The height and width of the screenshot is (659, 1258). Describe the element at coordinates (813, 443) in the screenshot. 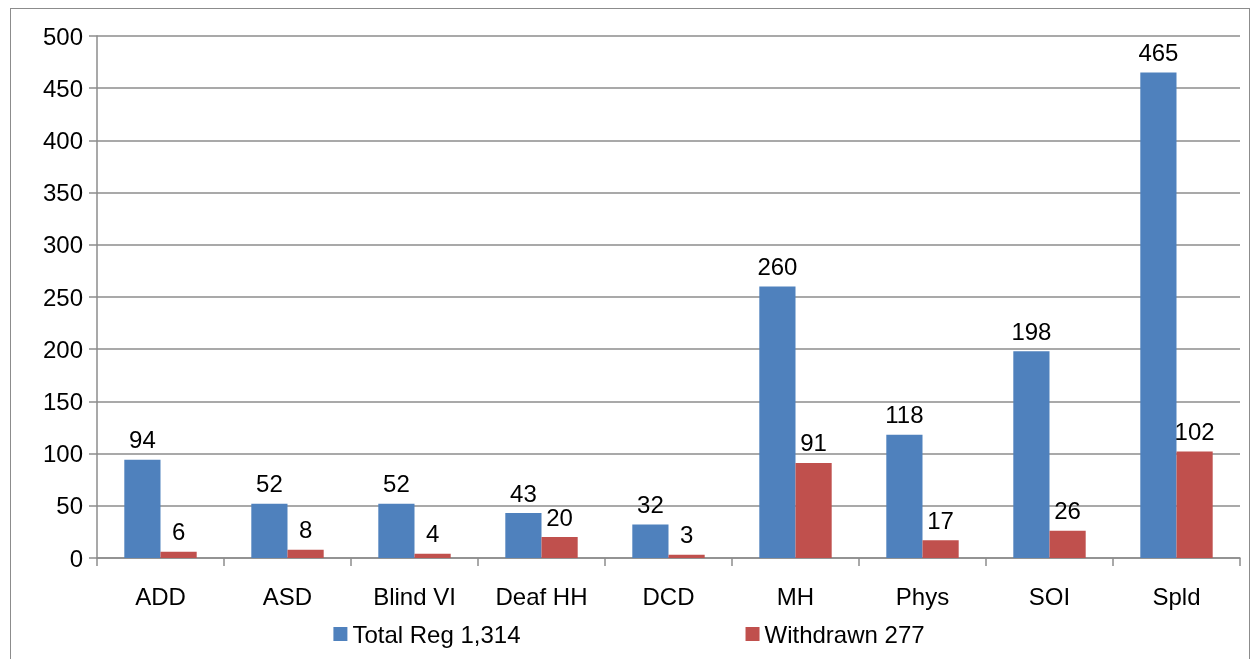

I see `data-label: 91` at that location.